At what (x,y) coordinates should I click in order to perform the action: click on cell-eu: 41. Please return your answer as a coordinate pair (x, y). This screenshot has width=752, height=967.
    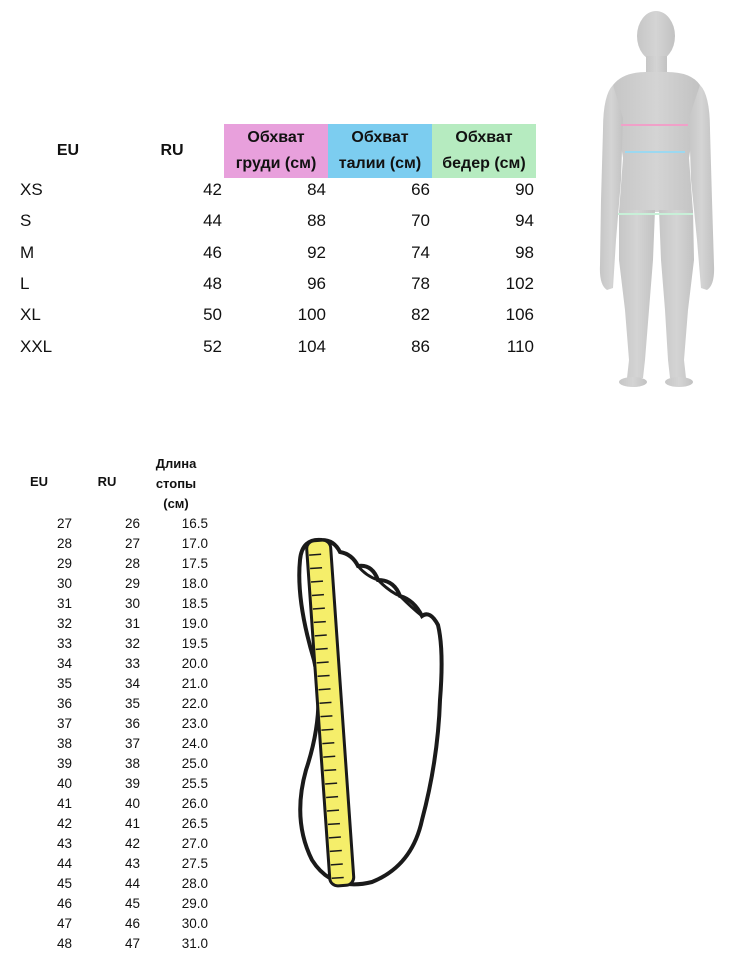
    Looking at the image, I should click on (64, 803).